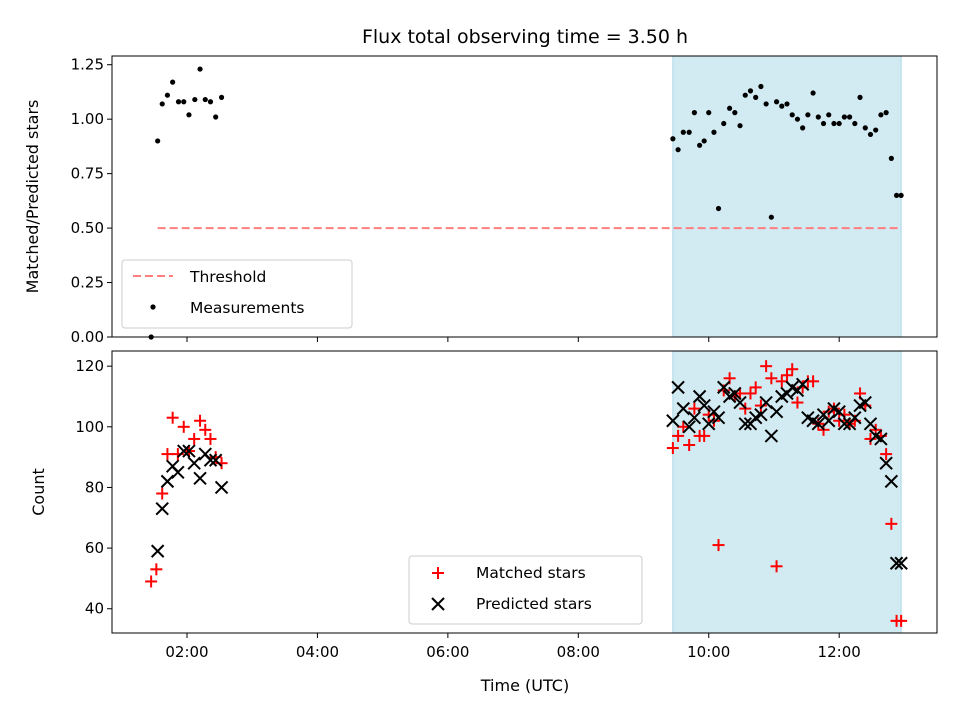 Image resolution: width=960 pixels, height=720 pixels. I want to click on chart-title: Flux total observing time = 3.50 h, so click(525, 37).